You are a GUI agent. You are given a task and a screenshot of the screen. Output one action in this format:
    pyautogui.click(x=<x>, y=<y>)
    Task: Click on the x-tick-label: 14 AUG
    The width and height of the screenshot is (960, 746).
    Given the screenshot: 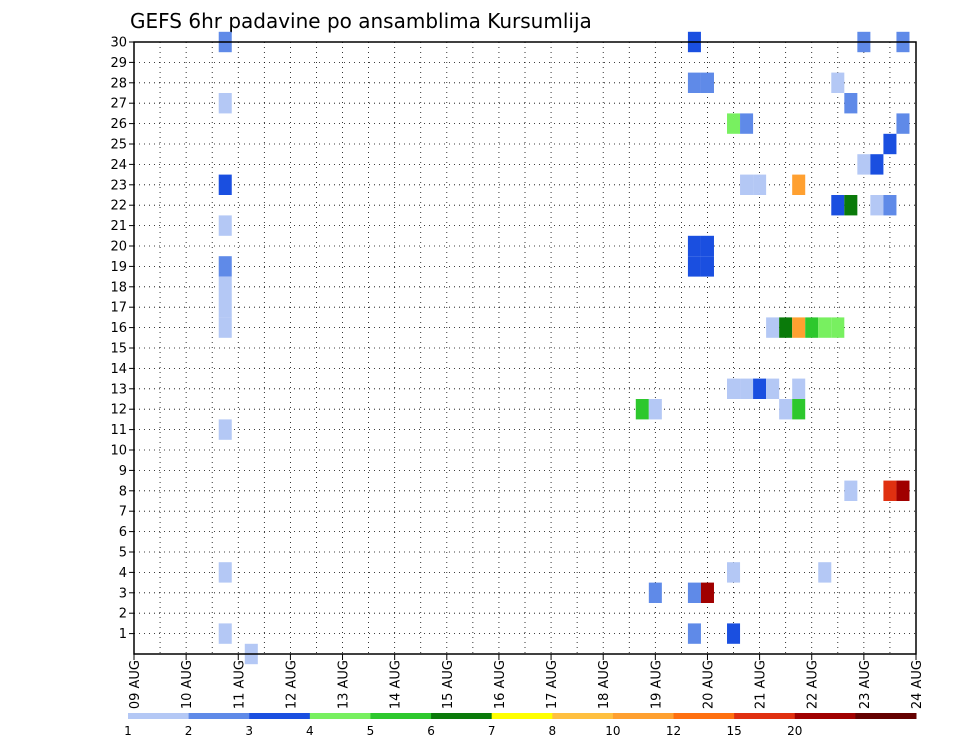 What is the action you would take?
    pyautogui.click(x=396, y=684)
    